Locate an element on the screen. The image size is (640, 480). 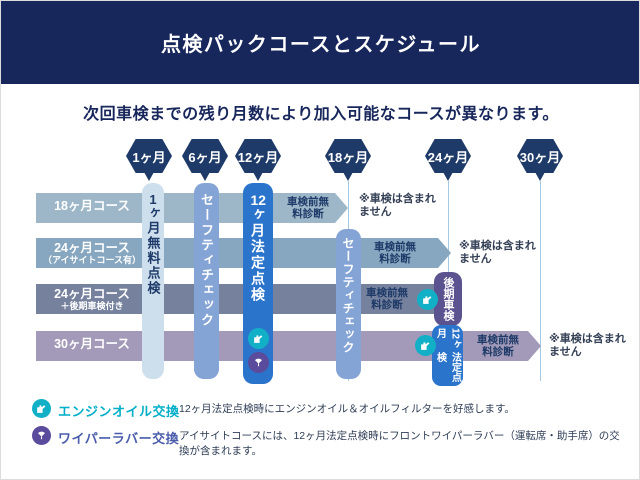
course-label-24m-eyesight: 24ヶ月コース （アイサイトコース有） is located at coordinates (92, 253).